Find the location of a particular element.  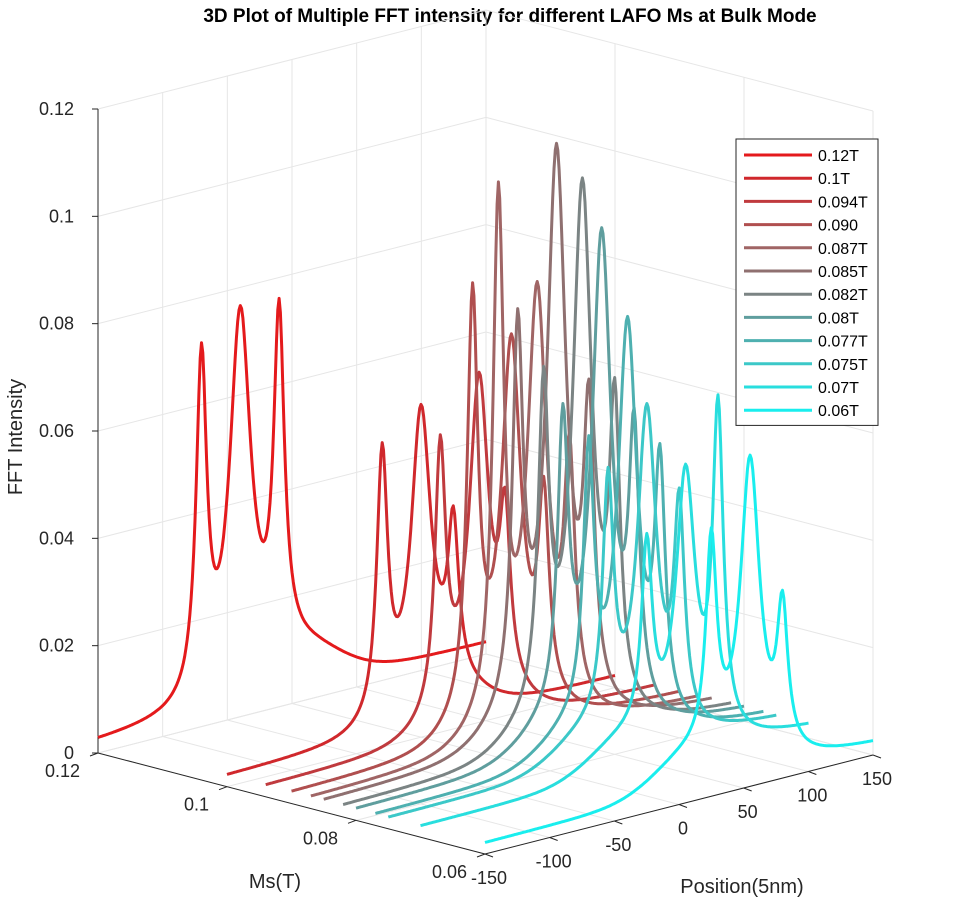

x-tick-label: 0 is located at coordinates (683, 829).